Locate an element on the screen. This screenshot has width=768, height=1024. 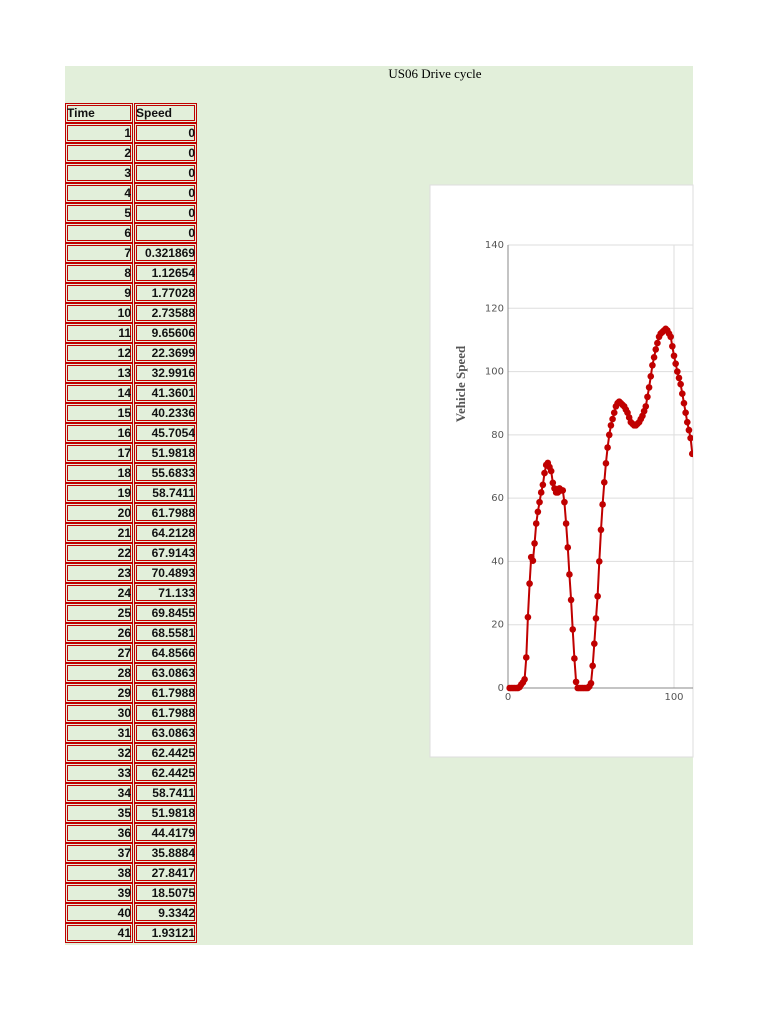
cell-value: 6 is located at coordinates (127, 233).